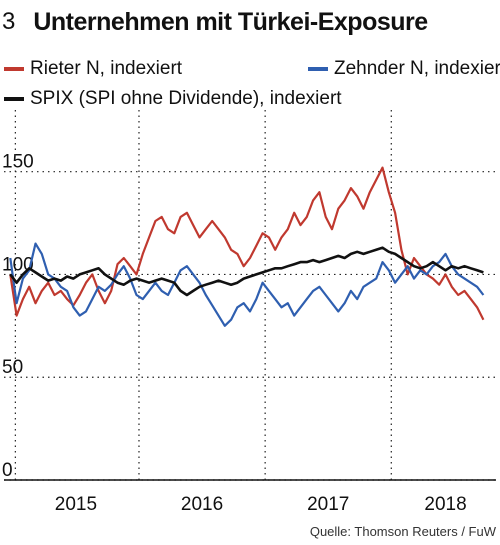  I want to click on legend-item-zehnder: Zehnder N, indexiert, so click(404, 69).